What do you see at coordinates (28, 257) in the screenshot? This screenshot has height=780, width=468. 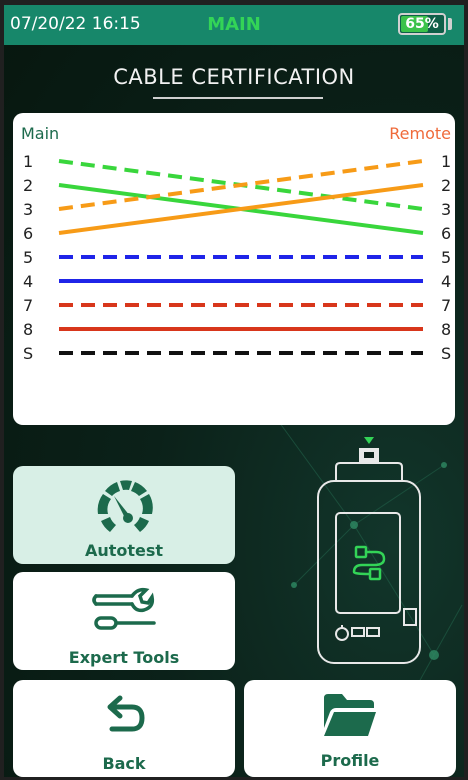 I see `wiremap-left-pin-label: 5` at bounding box center [28, 257].